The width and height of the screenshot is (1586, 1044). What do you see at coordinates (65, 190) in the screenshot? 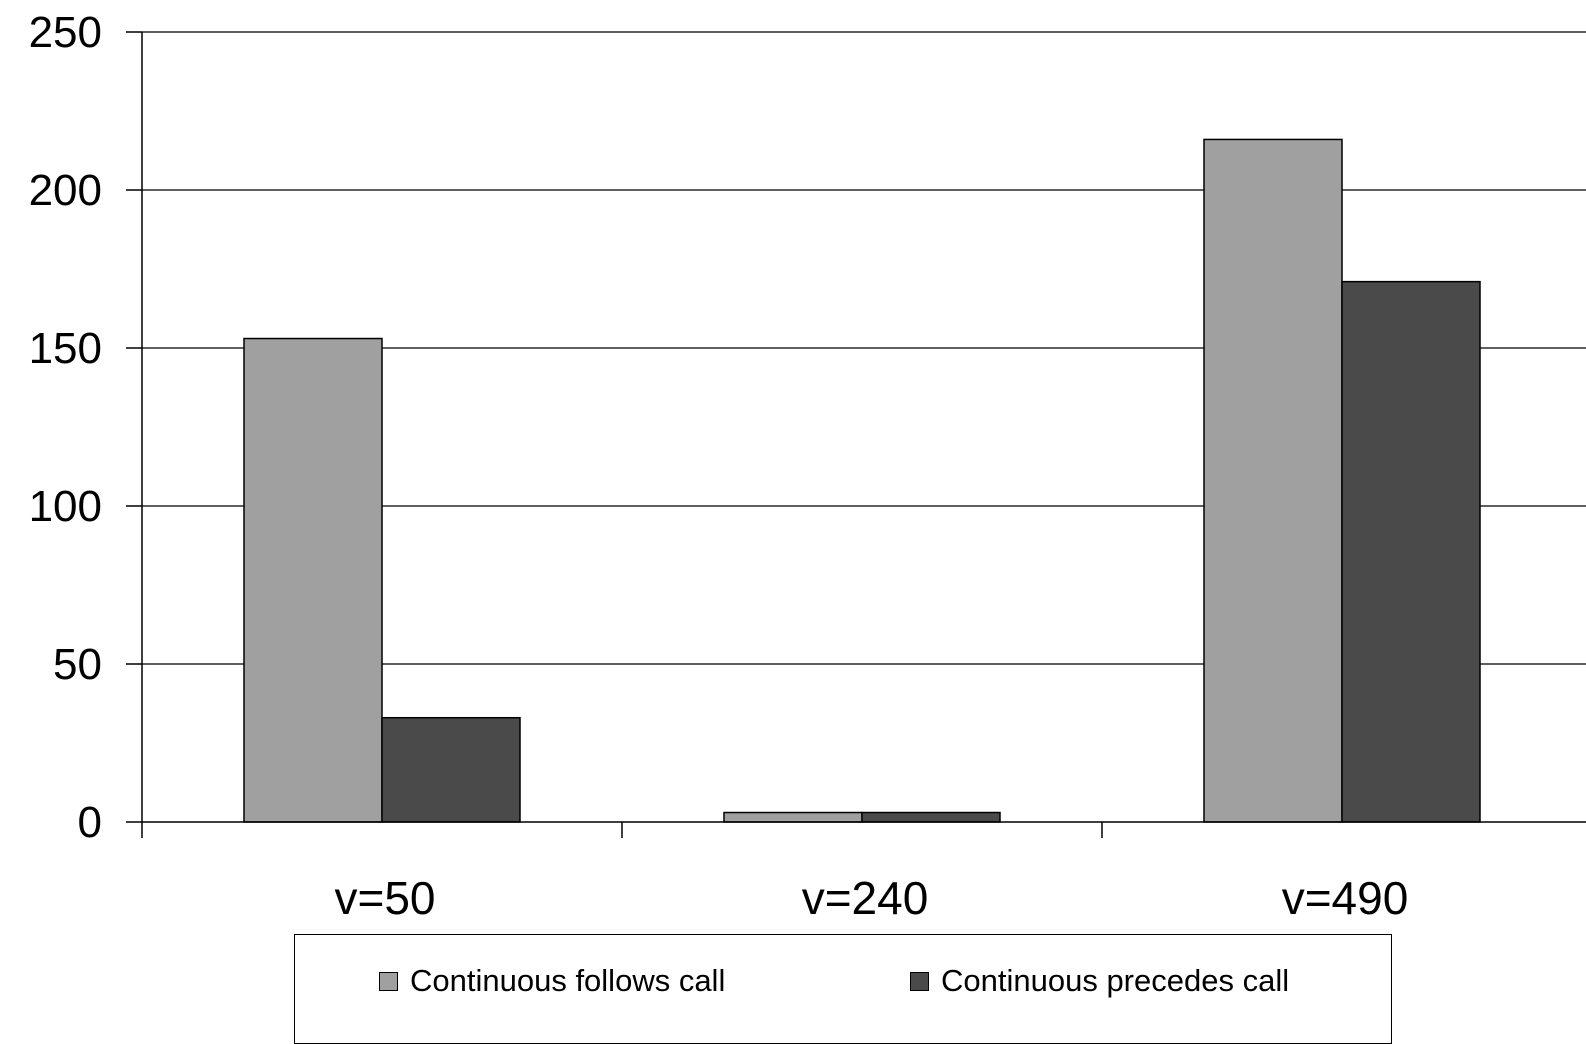
I see `y-tick-label-200: 200` at bounding box center [65, 190].